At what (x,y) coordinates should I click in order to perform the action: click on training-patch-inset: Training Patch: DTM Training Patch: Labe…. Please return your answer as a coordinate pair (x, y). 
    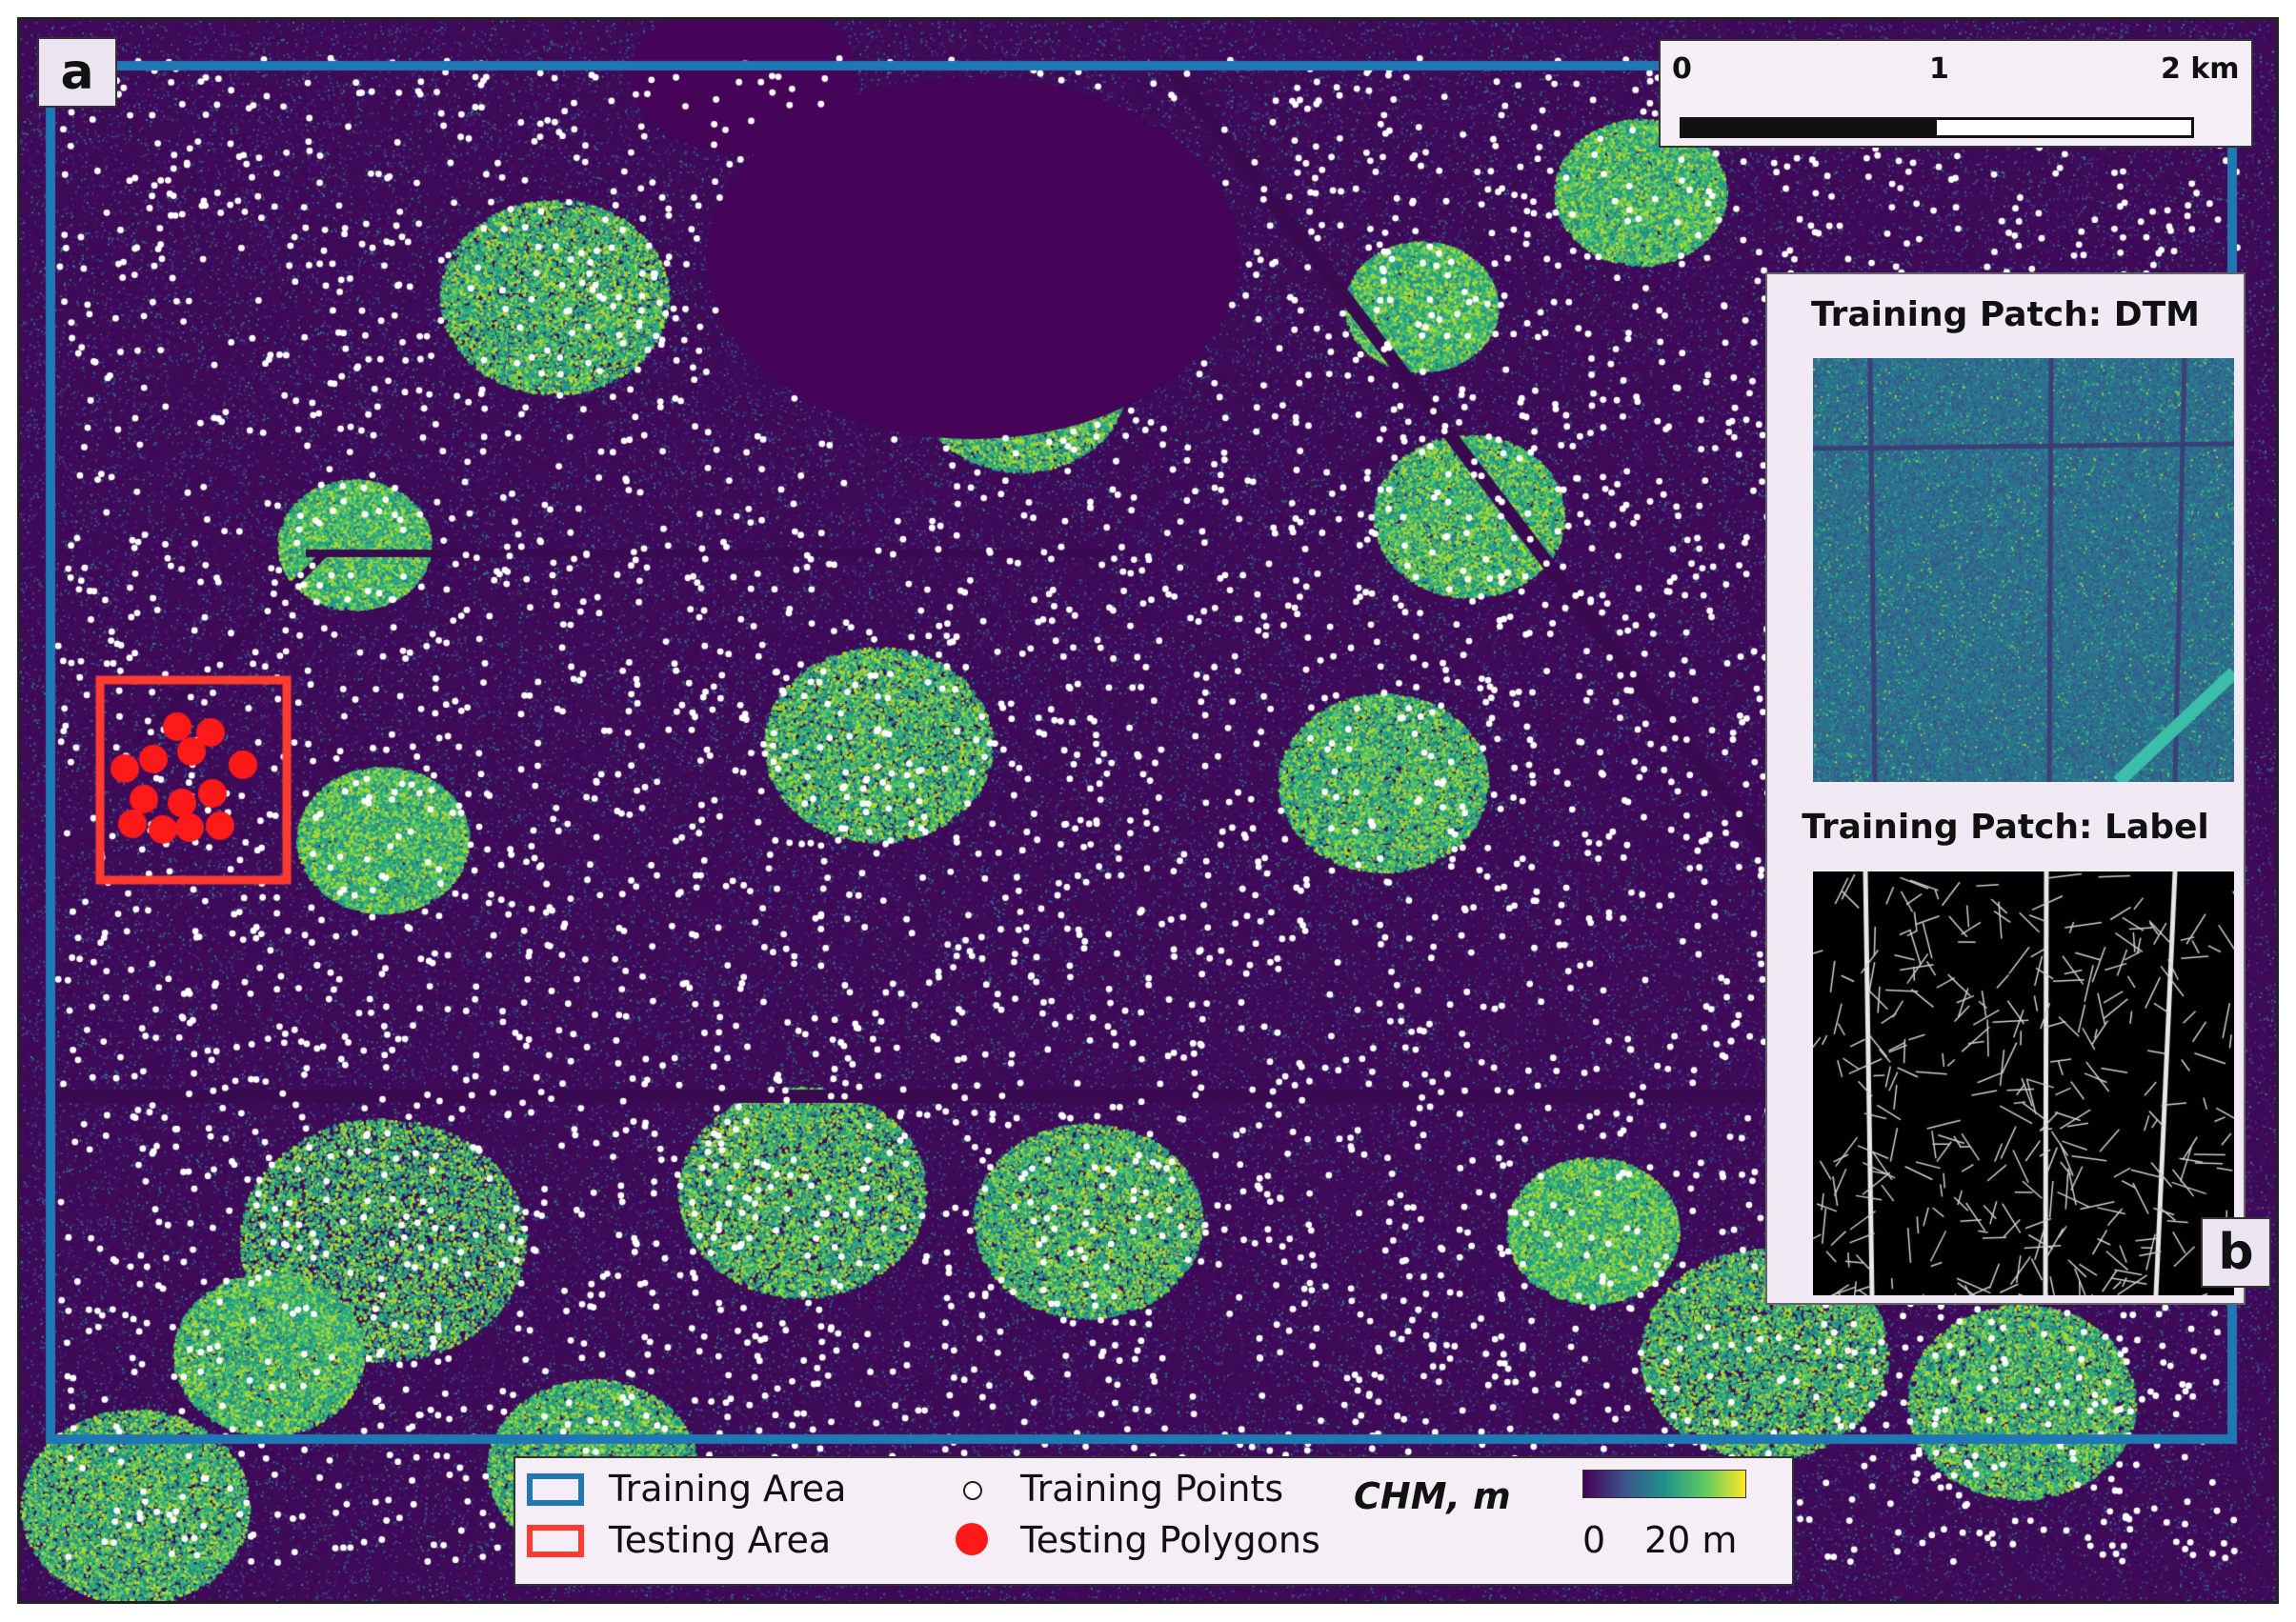
    Looking at the image, I should click on (2018, 788).